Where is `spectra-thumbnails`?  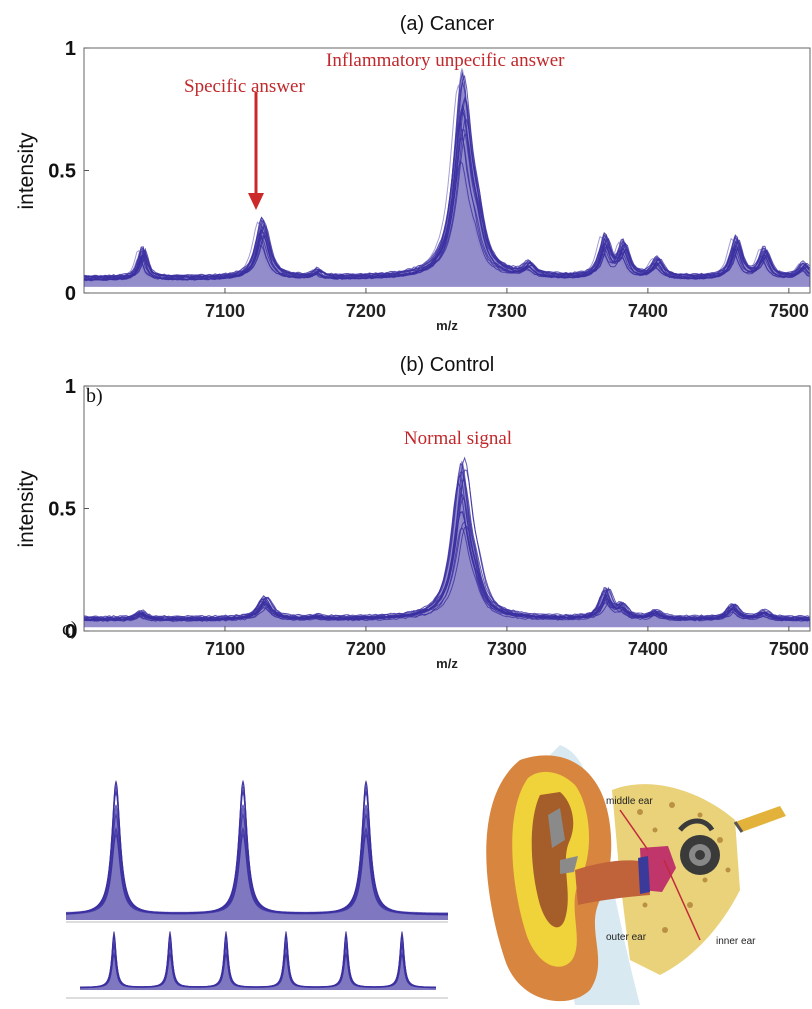
spectra-thumbnails is located at coordinates (257, 889).